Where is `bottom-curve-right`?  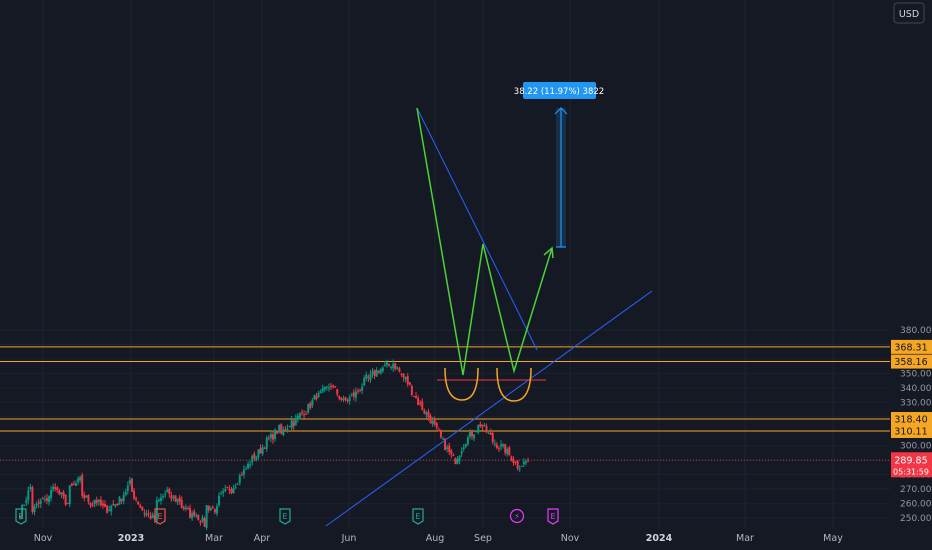
bottom-curve-right is located at coordinates (514, 384).